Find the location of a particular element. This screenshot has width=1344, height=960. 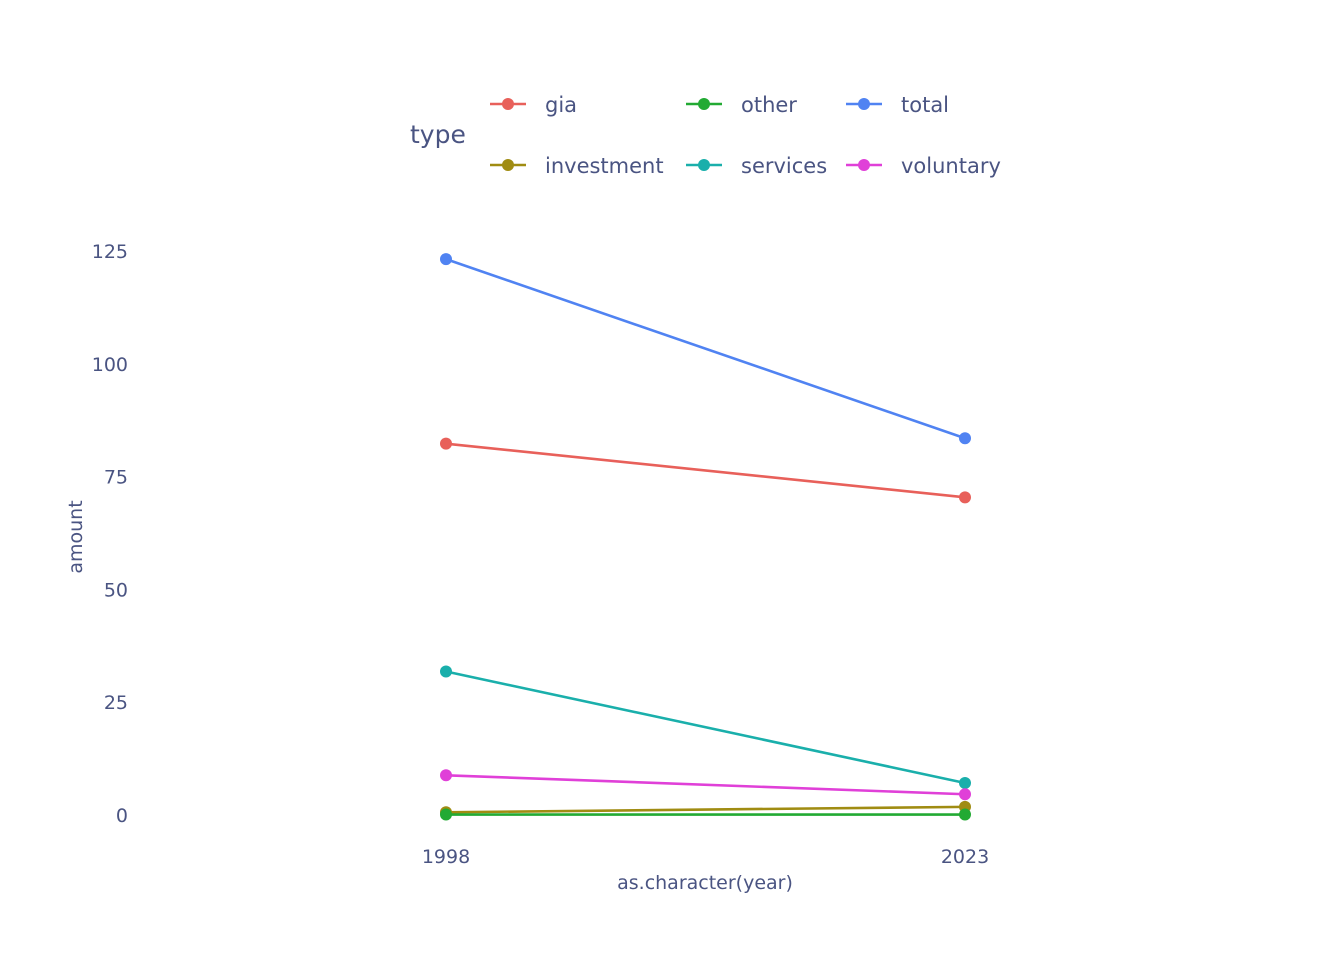

y-tick-label: 0 is located at coordinates (122, 816).